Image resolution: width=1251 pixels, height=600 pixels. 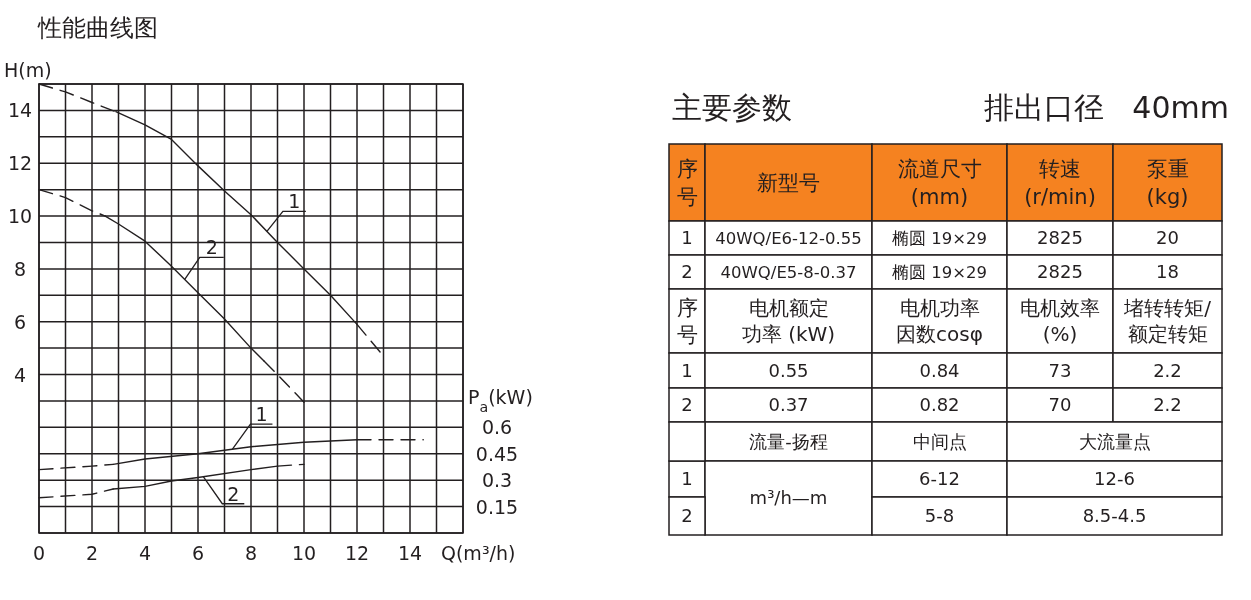 I want to click on text: 40WQ/E6-12-0.55, so click(x=788, y=238).